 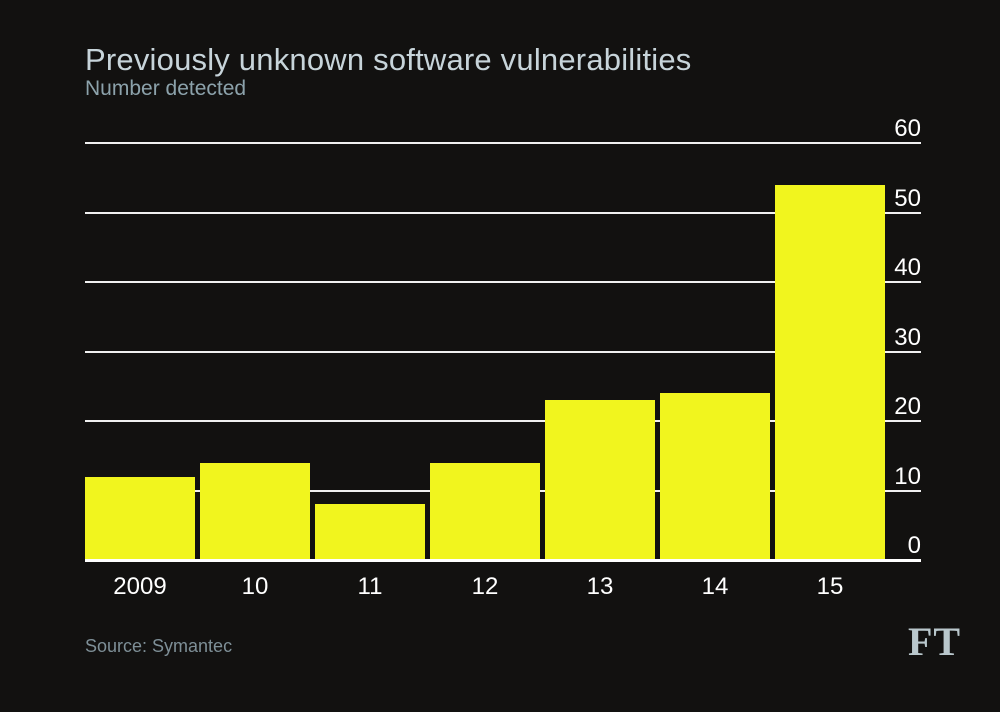 What do you see at coordinates (907, 267) in the screenshot?
I see `ytick-label-40: 40` at bounding box center [907, 267].